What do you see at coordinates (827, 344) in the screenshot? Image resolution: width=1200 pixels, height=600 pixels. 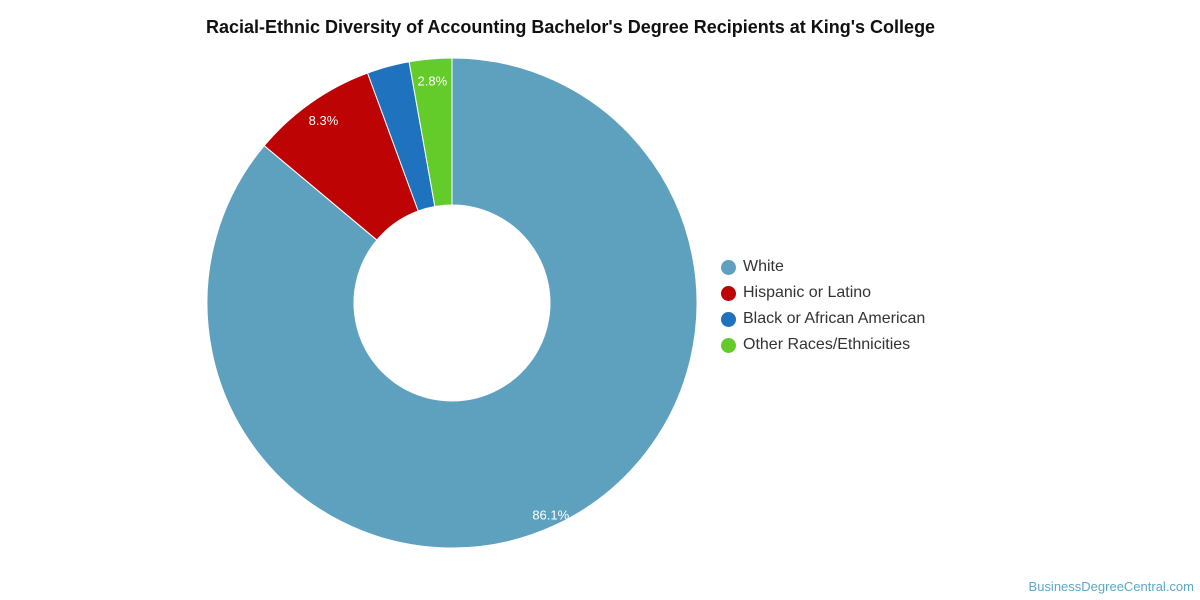 I see `legend-label: Other Races/Ethnicities` at bounding box center [827, 344].